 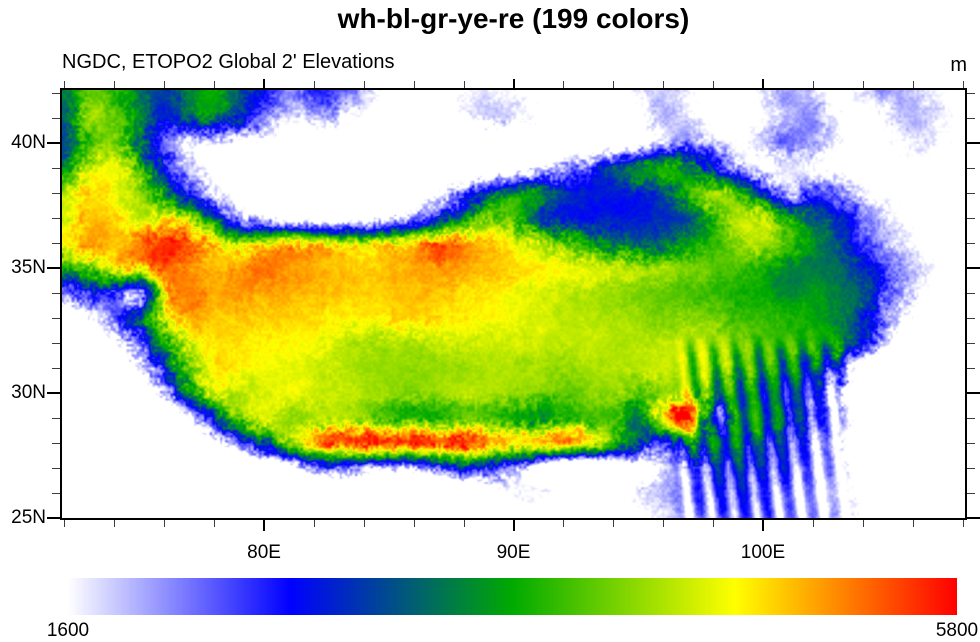 What do you see at coordinates (28, 142) in the screenshot?
I see `y-axis-tick-label: 40N` at bounding box center [28, 142].